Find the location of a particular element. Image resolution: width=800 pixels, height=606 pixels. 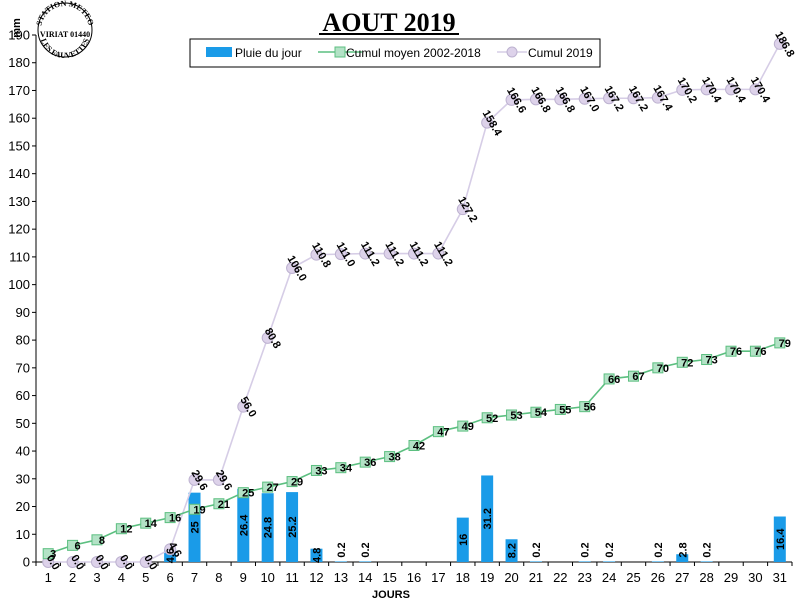

y-tick-label: 110 is located at coordinates (19, 256).